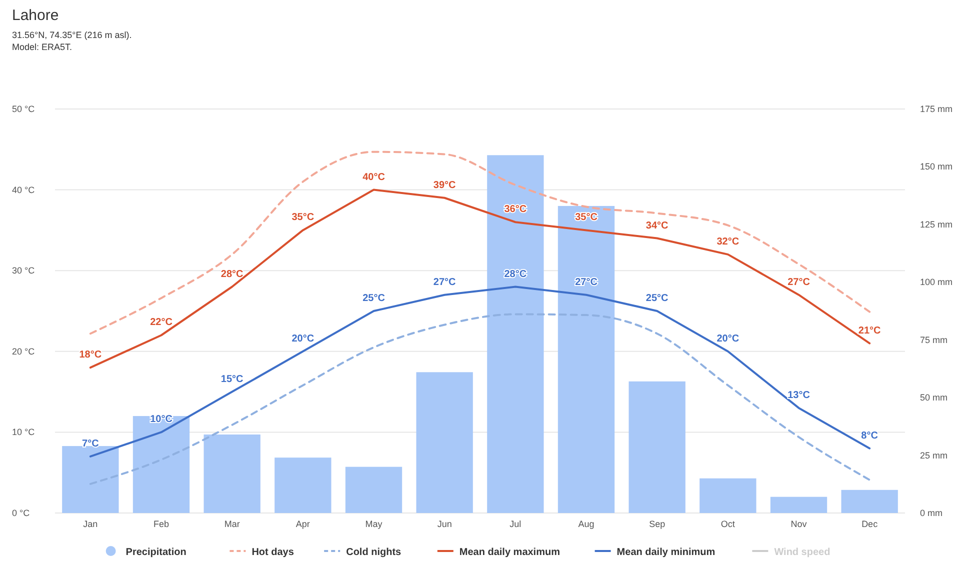 The height and width of the screenshot is (565, 963). I want to click on legend-label: Cold nights, so click(374, 552).